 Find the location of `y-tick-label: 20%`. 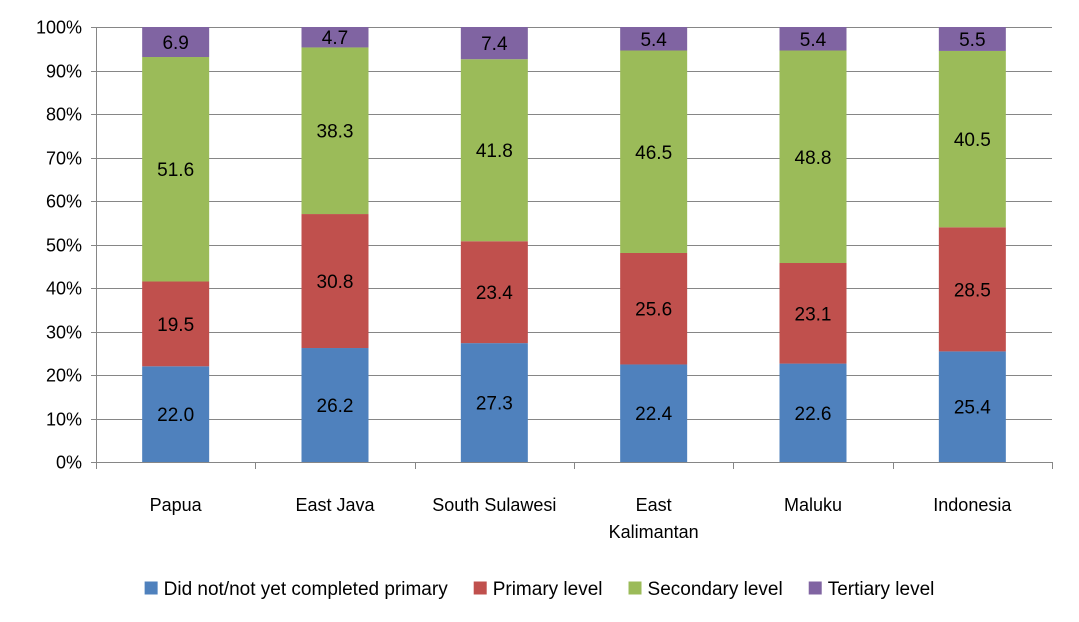

y-tick-label: 20% is located at coordinates (64, 376).